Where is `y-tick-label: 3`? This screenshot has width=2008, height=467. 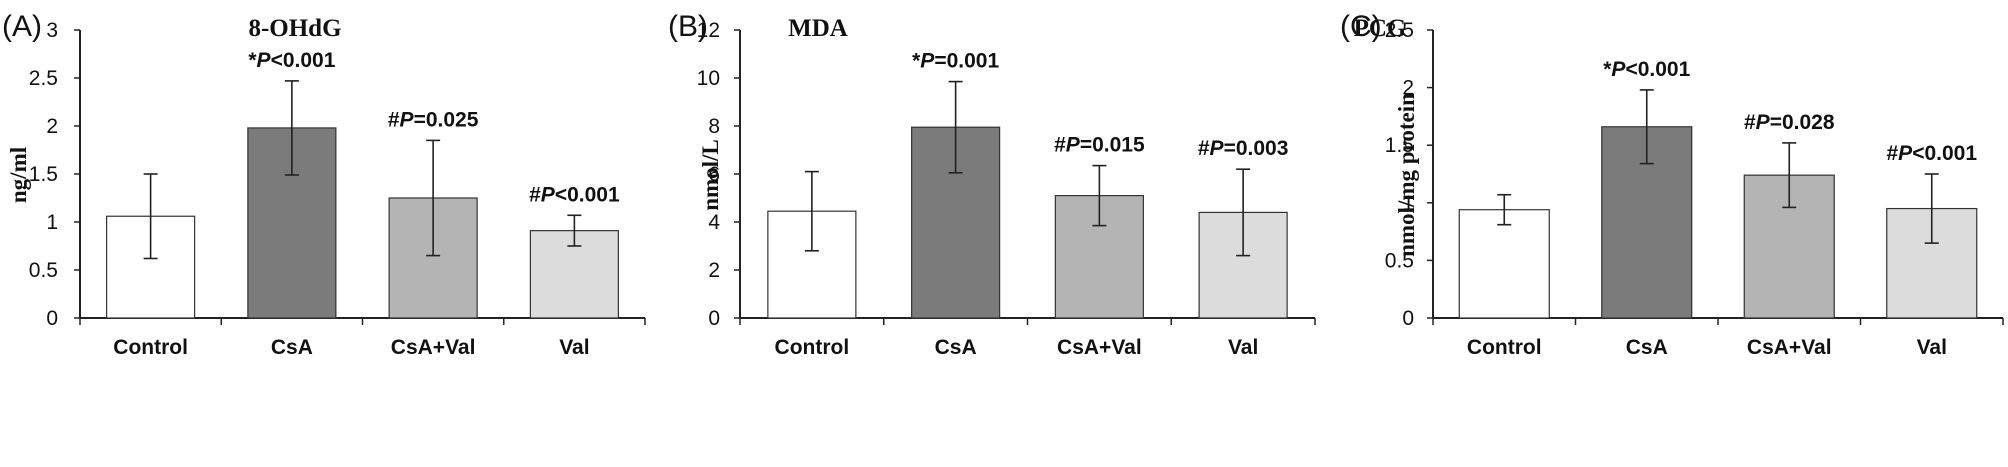
y-tick-label: 3 is located at coordinates (52, 30).